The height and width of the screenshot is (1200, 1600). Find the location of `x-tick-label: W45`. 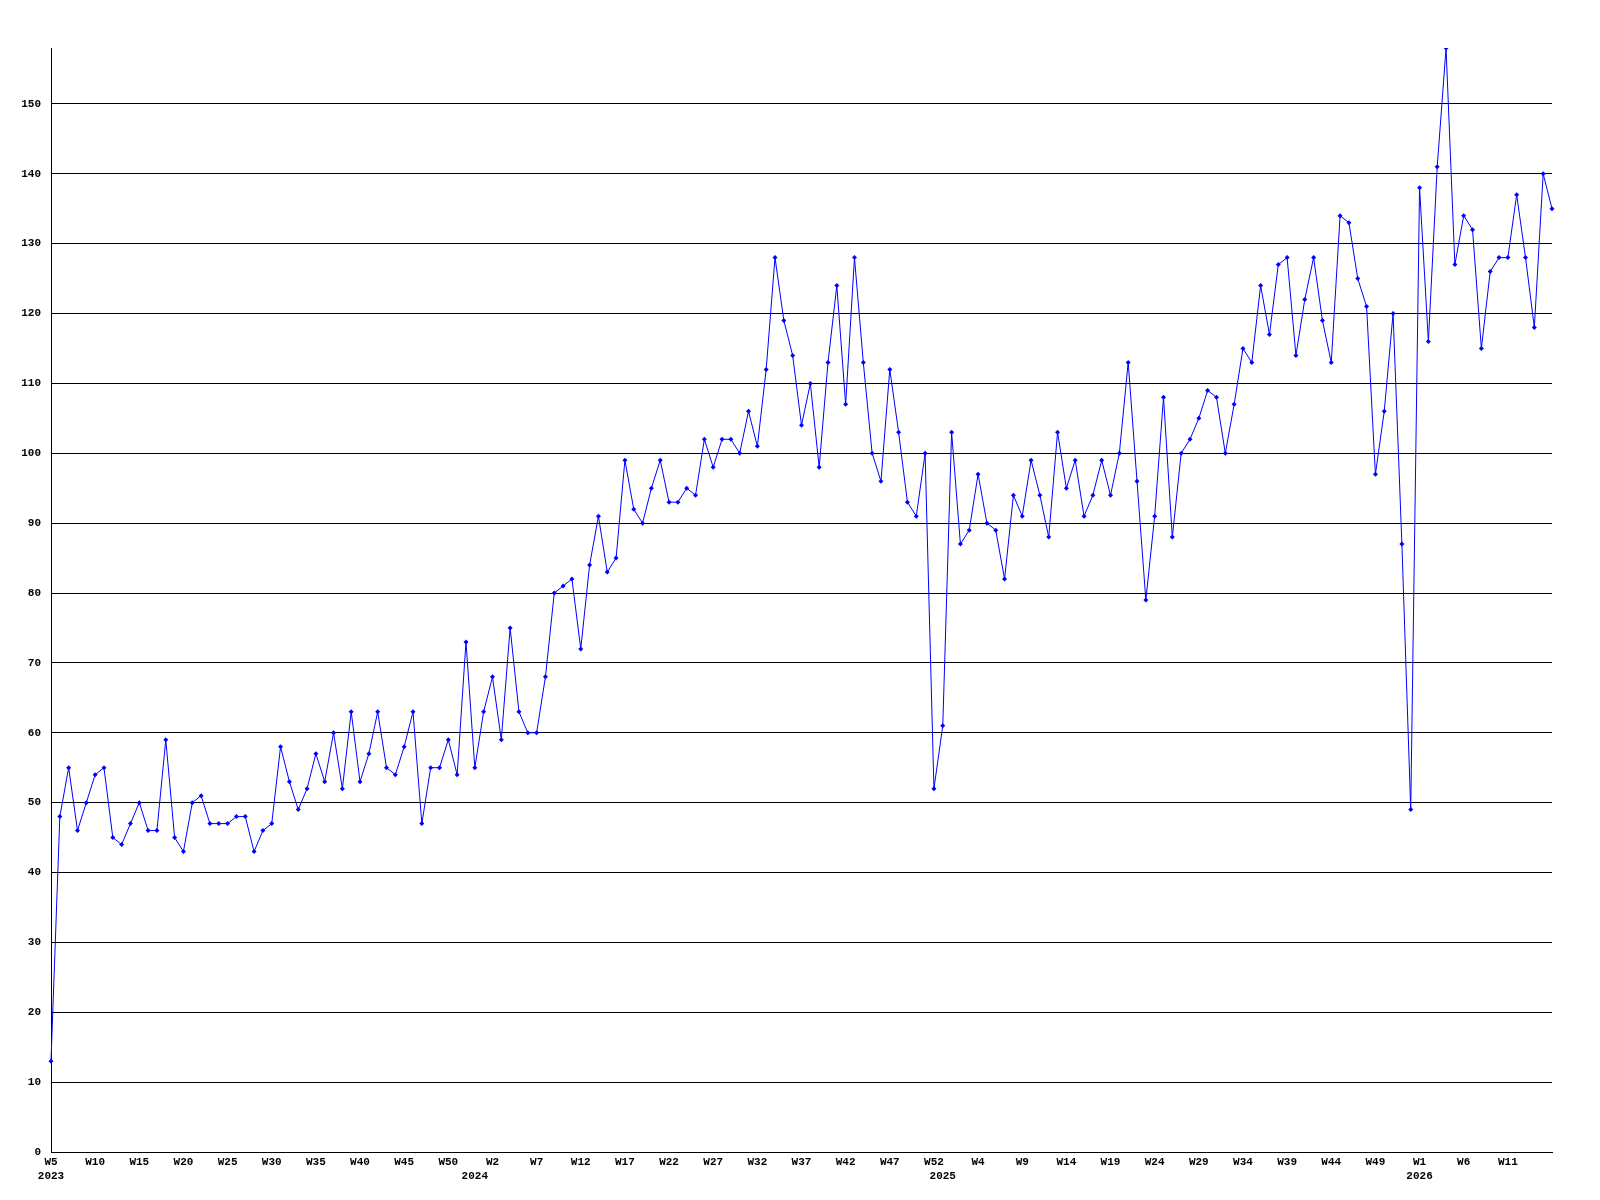

x-tick-label: W45 is located at coordinates (404, 1162).